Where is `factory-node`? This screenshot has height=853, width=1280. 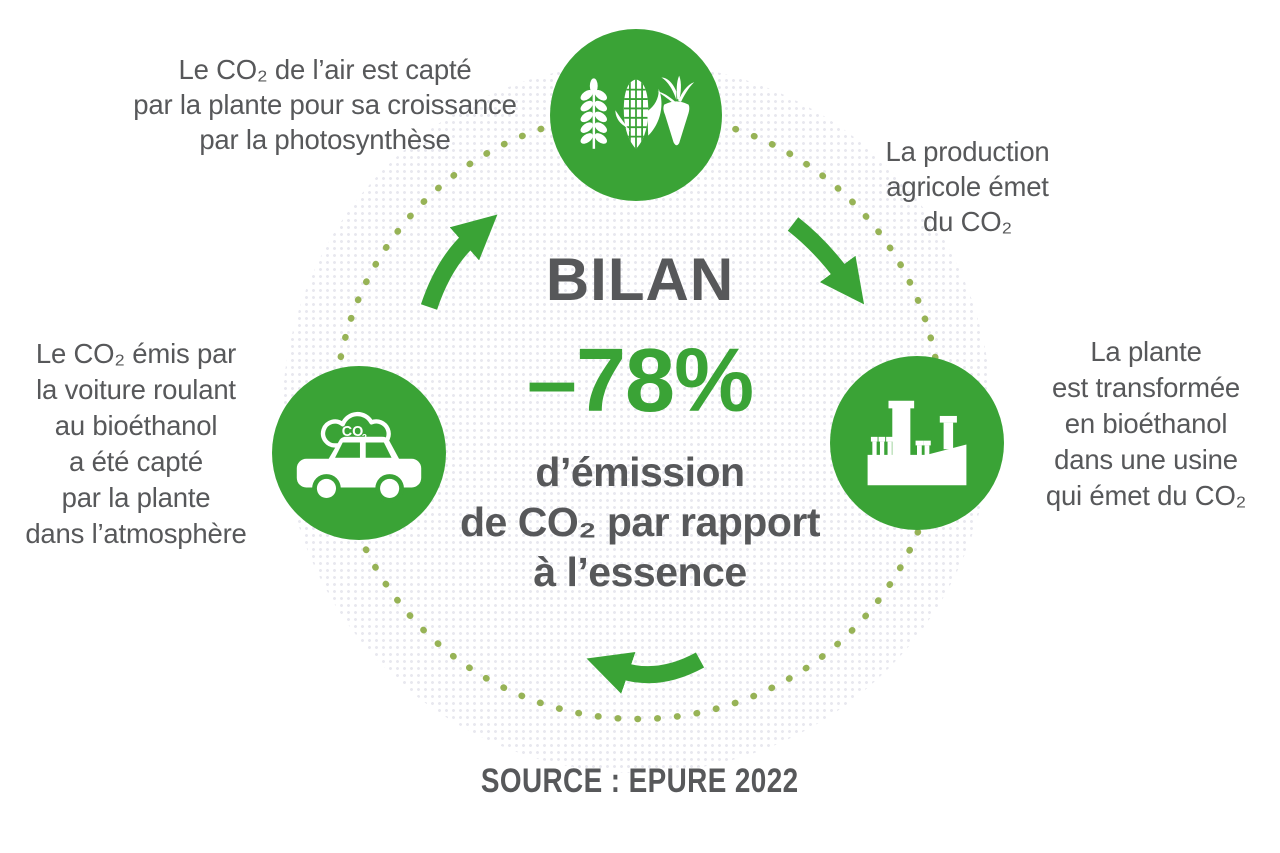 factory-node is located at coordinates (917, 443).